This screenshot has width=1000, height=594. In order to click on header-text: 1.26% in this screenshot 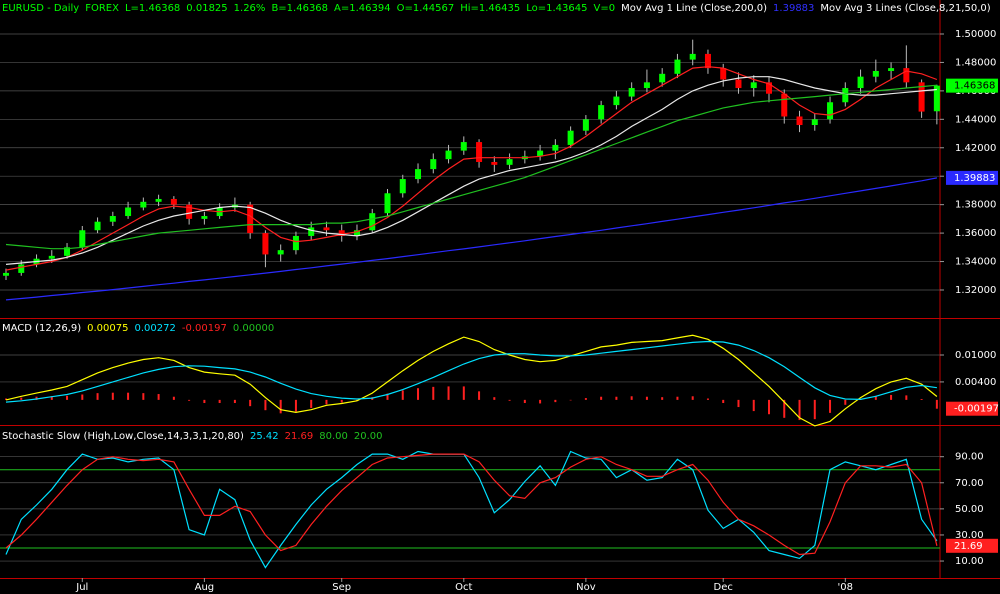, I will do `click(250, 8)`.